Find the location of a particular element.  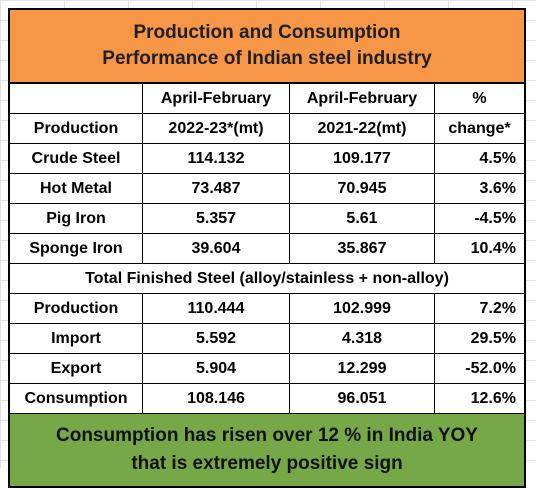

change-cell: 29.5% is located at coordinates (493, 338).